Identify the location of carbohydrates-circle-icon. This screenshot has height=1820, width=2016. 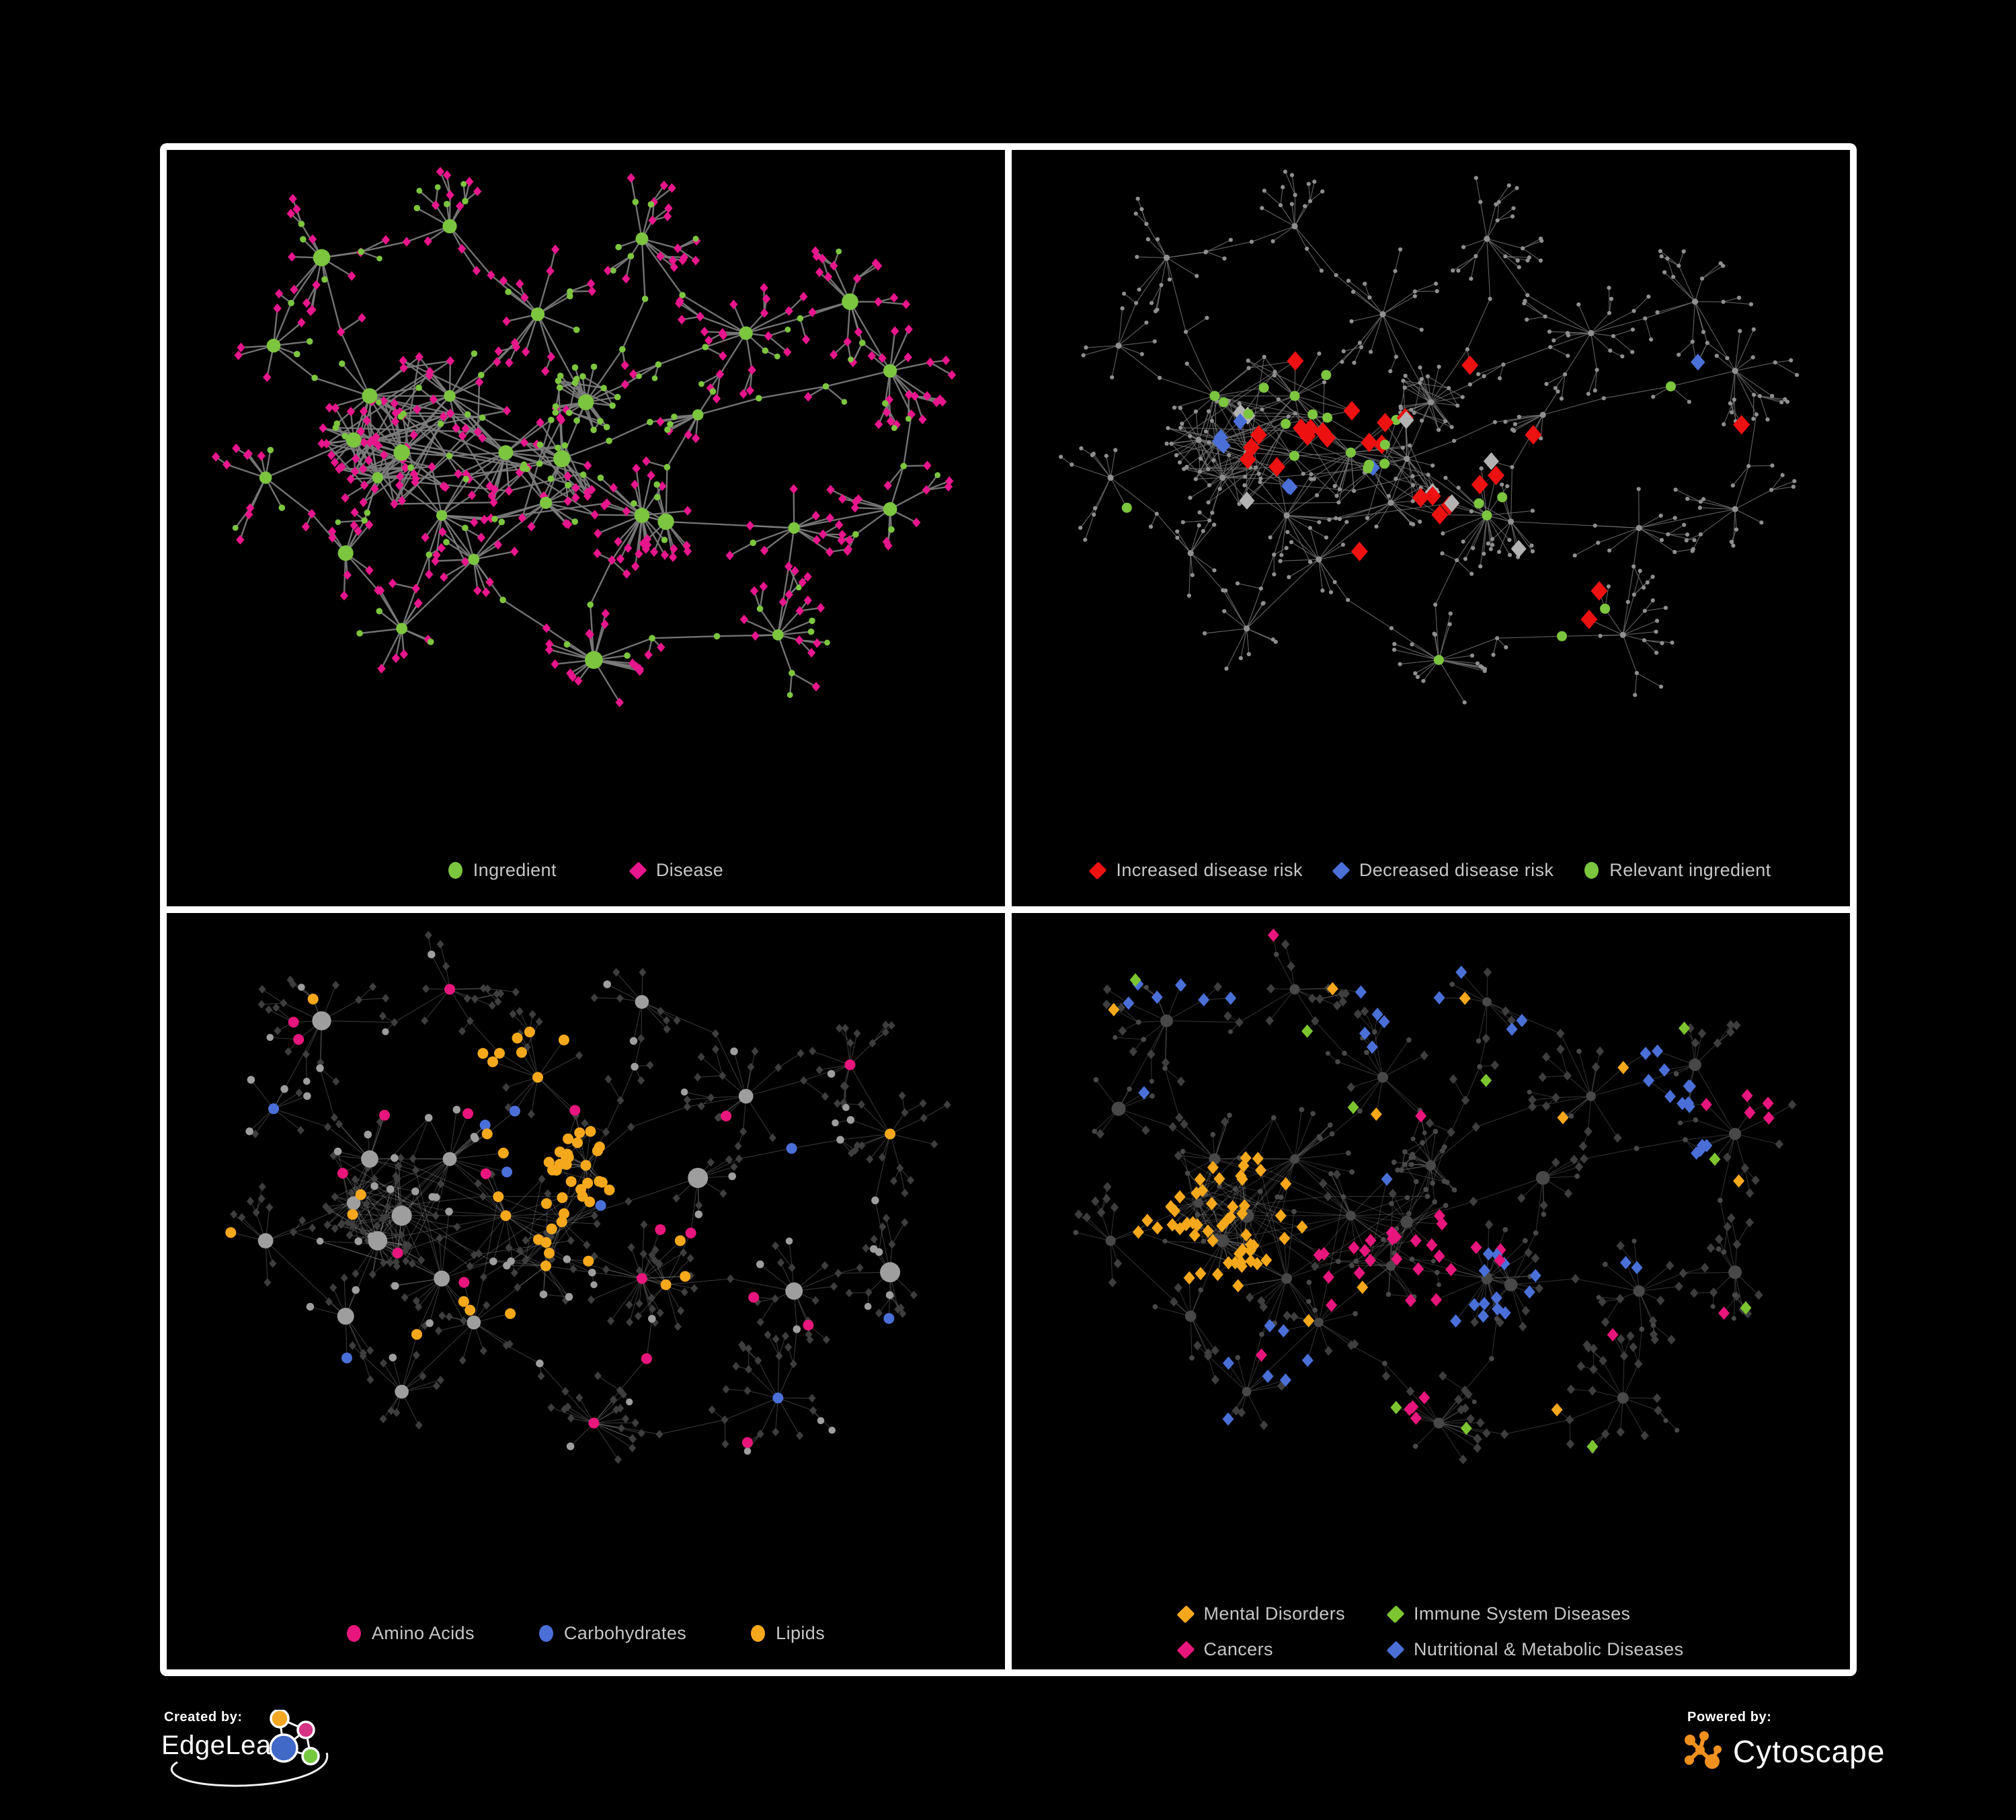
(545, 1633).